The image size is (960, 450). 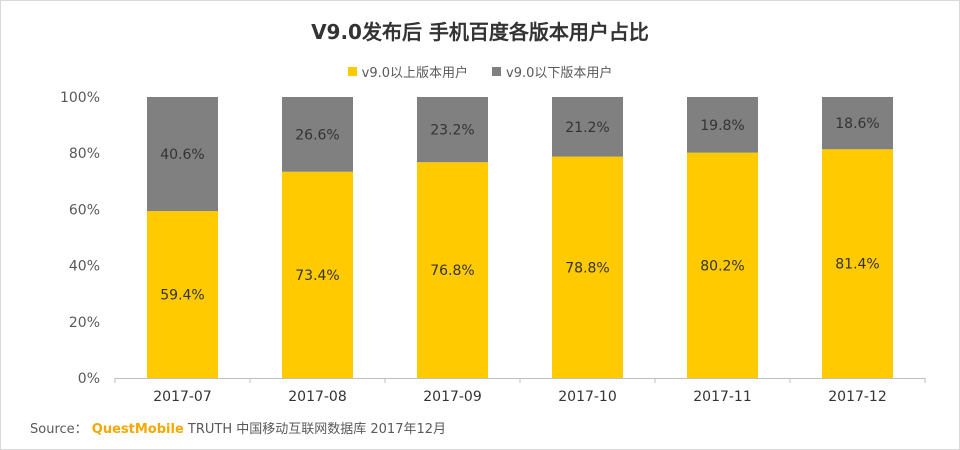 I want to click on data-label: 73.4%, so click(x=317, y=276).